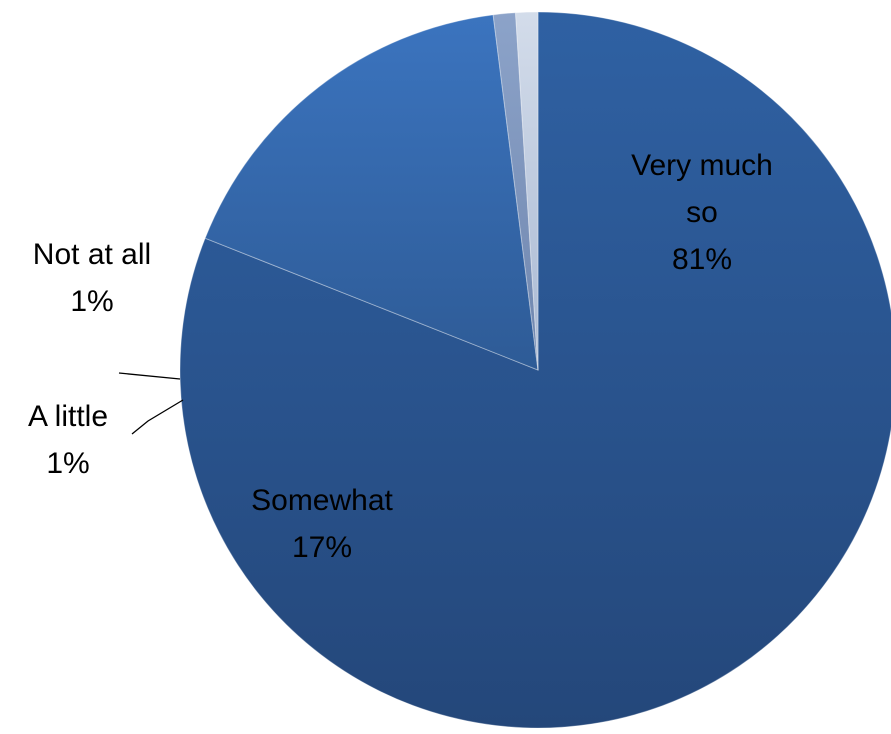 The width and height of the screenshot is (891, 734). I want to click on pie-slice-a-little, so click(515, 191).